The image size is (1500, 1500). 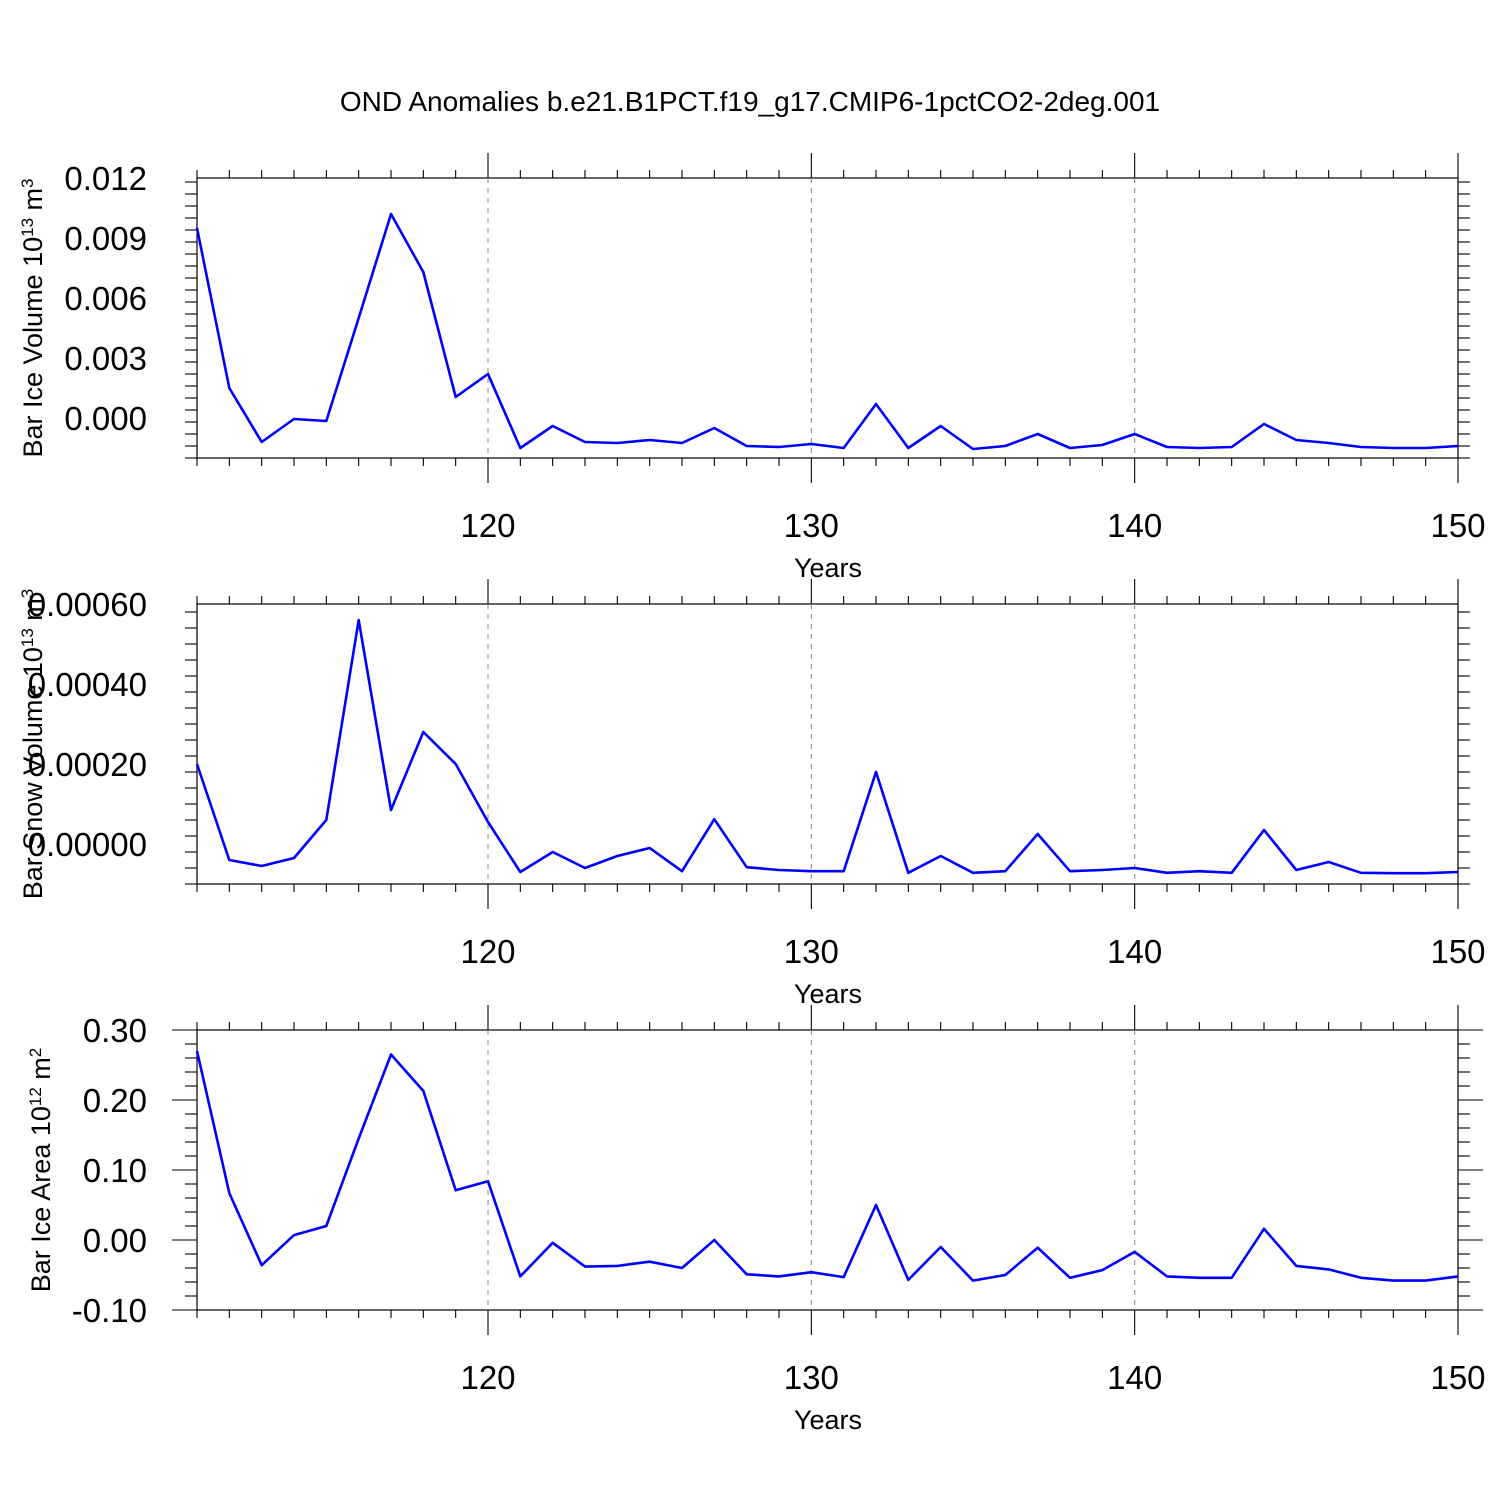 I want to click on panel-2-ytick-label: 0.00060, so click(x=87, y=604).